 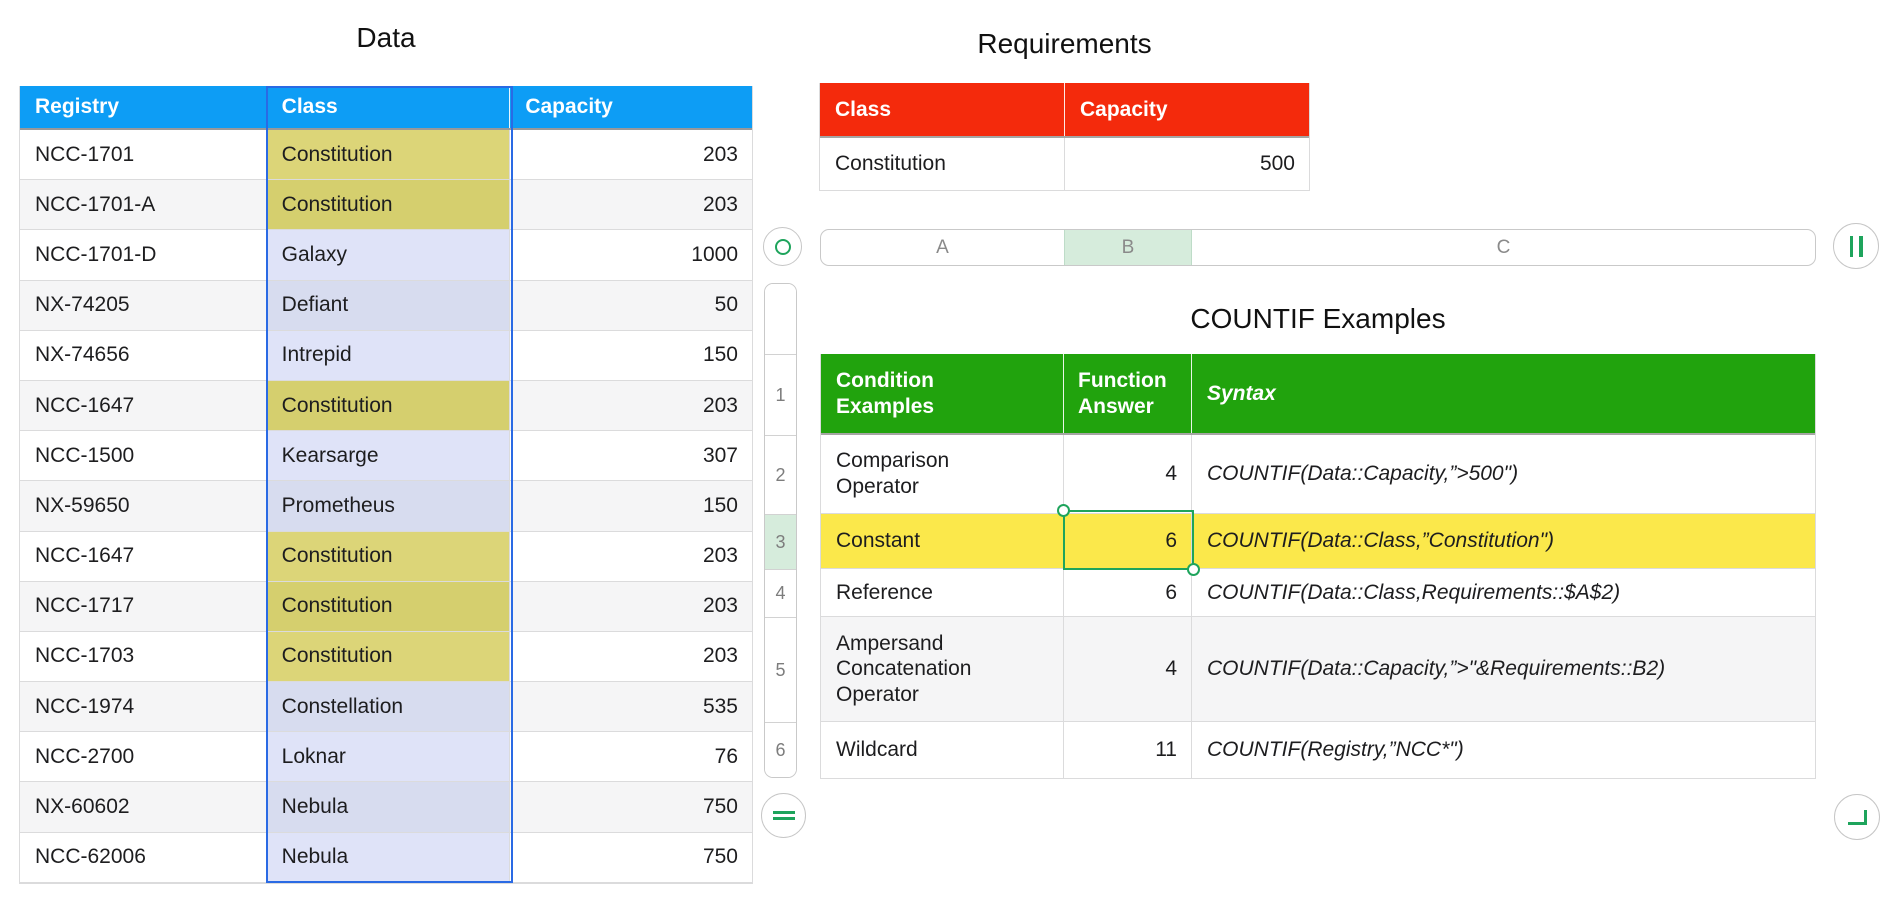 I want to click on resize-table-button, so click(x=1857, y=817).